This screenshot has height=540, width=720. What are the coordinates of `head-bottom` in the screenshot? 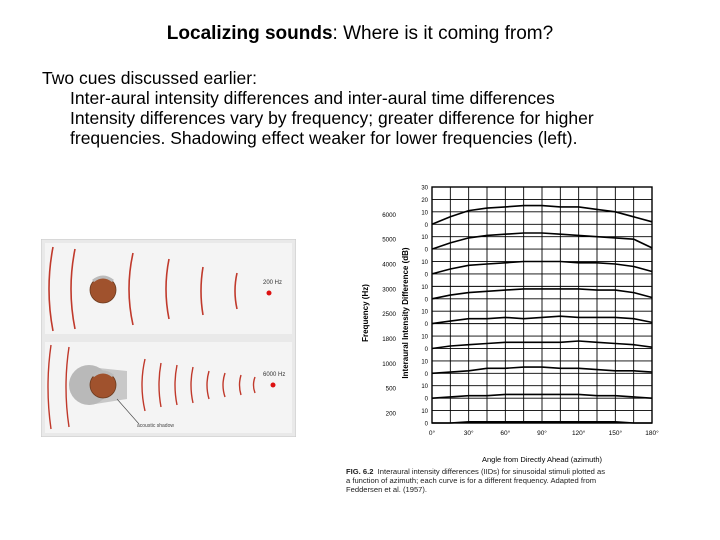 It's located at (103, 384).